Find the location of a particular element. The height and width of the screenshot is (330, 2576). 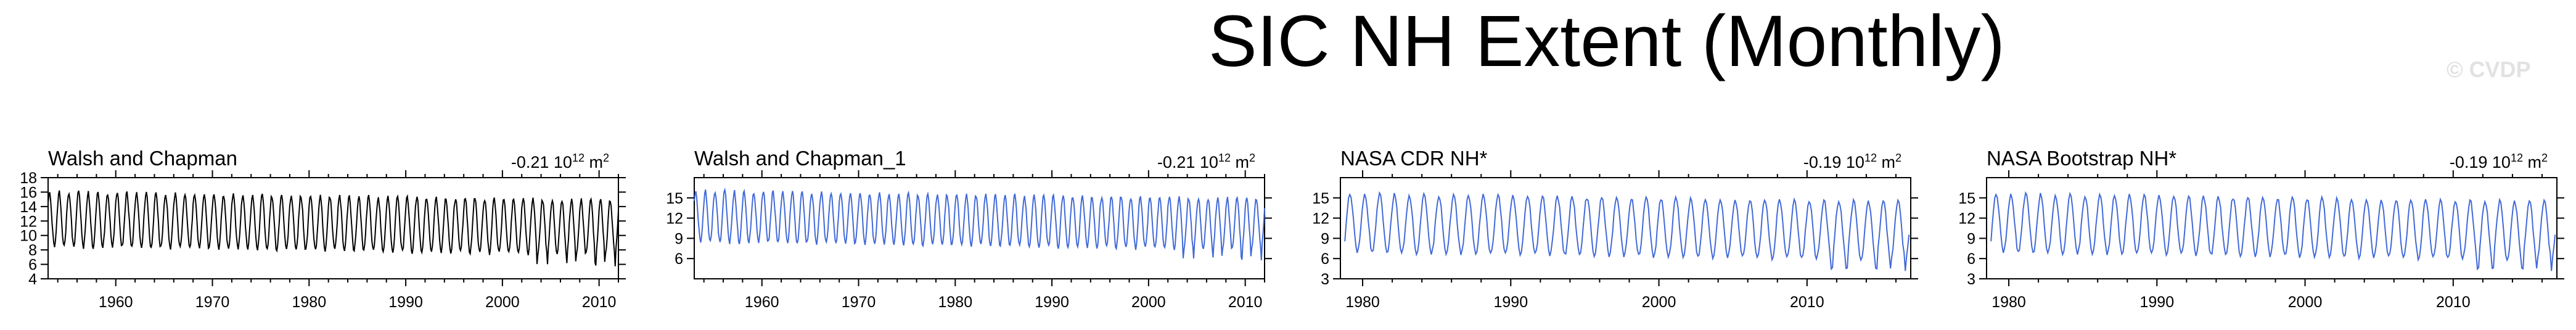

chart-svg: 1960 1970 1980 1990 2000 2010 6 9 12 15 is located at coordinates (969, 240).